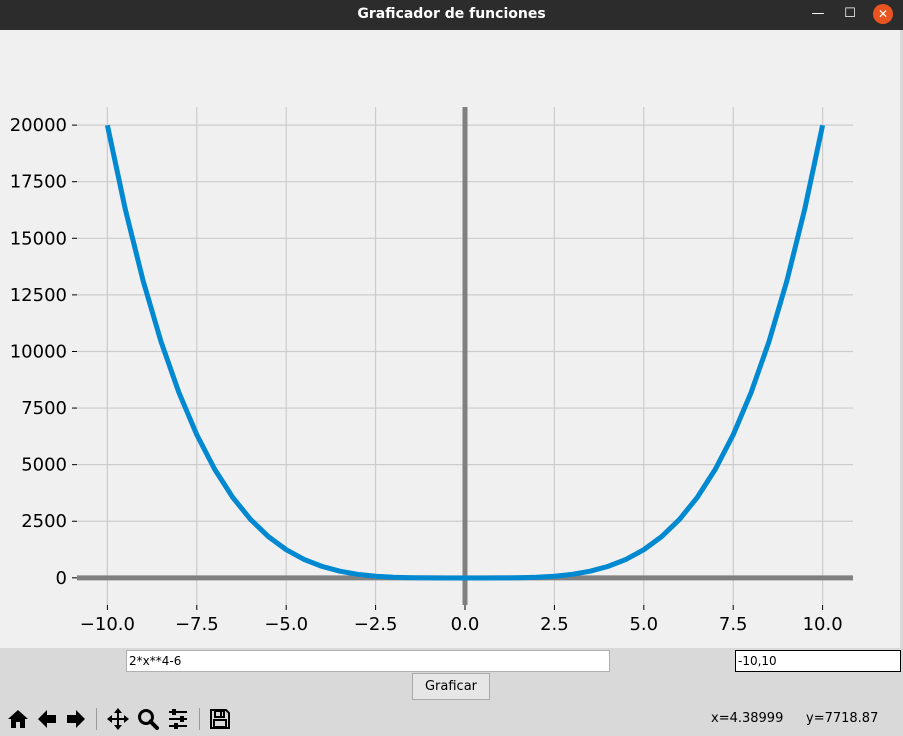 Image resolution: width=903 pixels, height=736 pixels. Describe the element at coordinates (38, 238) in the screenshot. I see `y-tick-label: 15000` at that location.